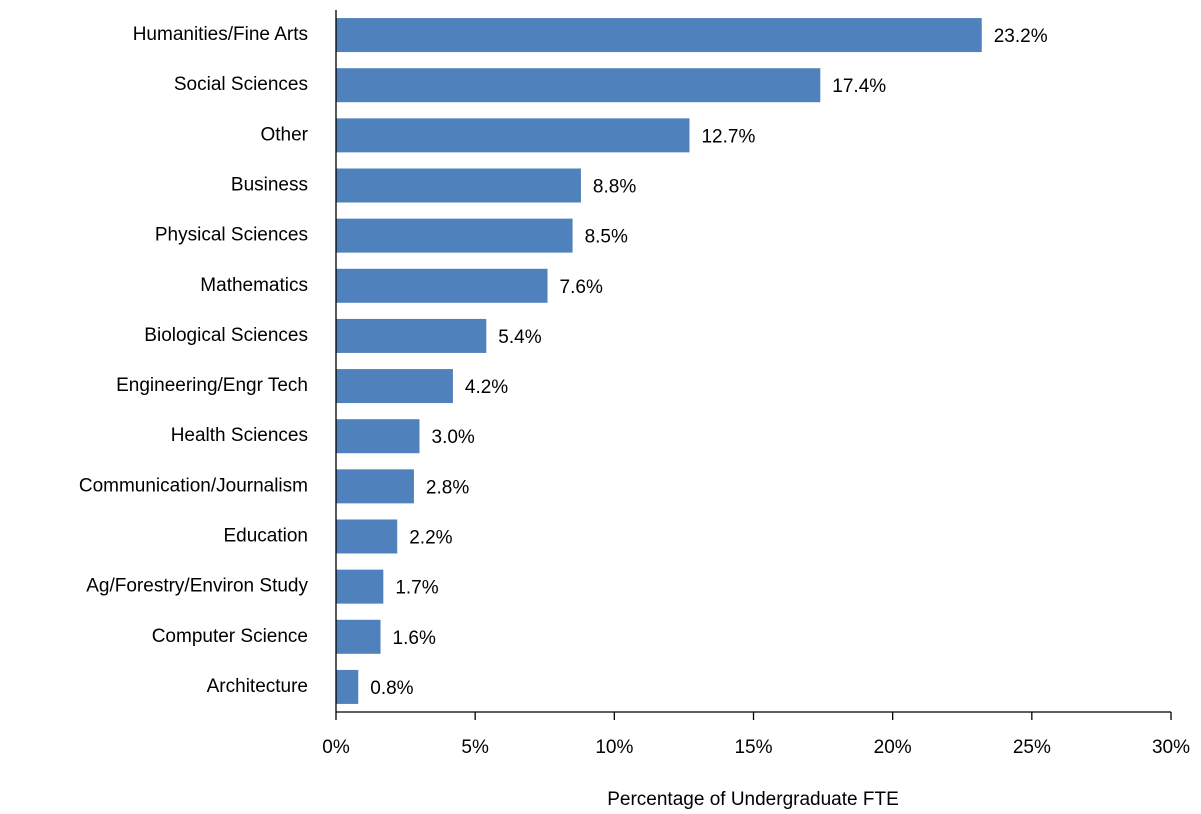 The height and width of the screenshot is (814, 1201). What do you see at coordinates (893, 747) in the screenshot?
I see `x-tick-label: 20%` at bounding box center [893, 747].